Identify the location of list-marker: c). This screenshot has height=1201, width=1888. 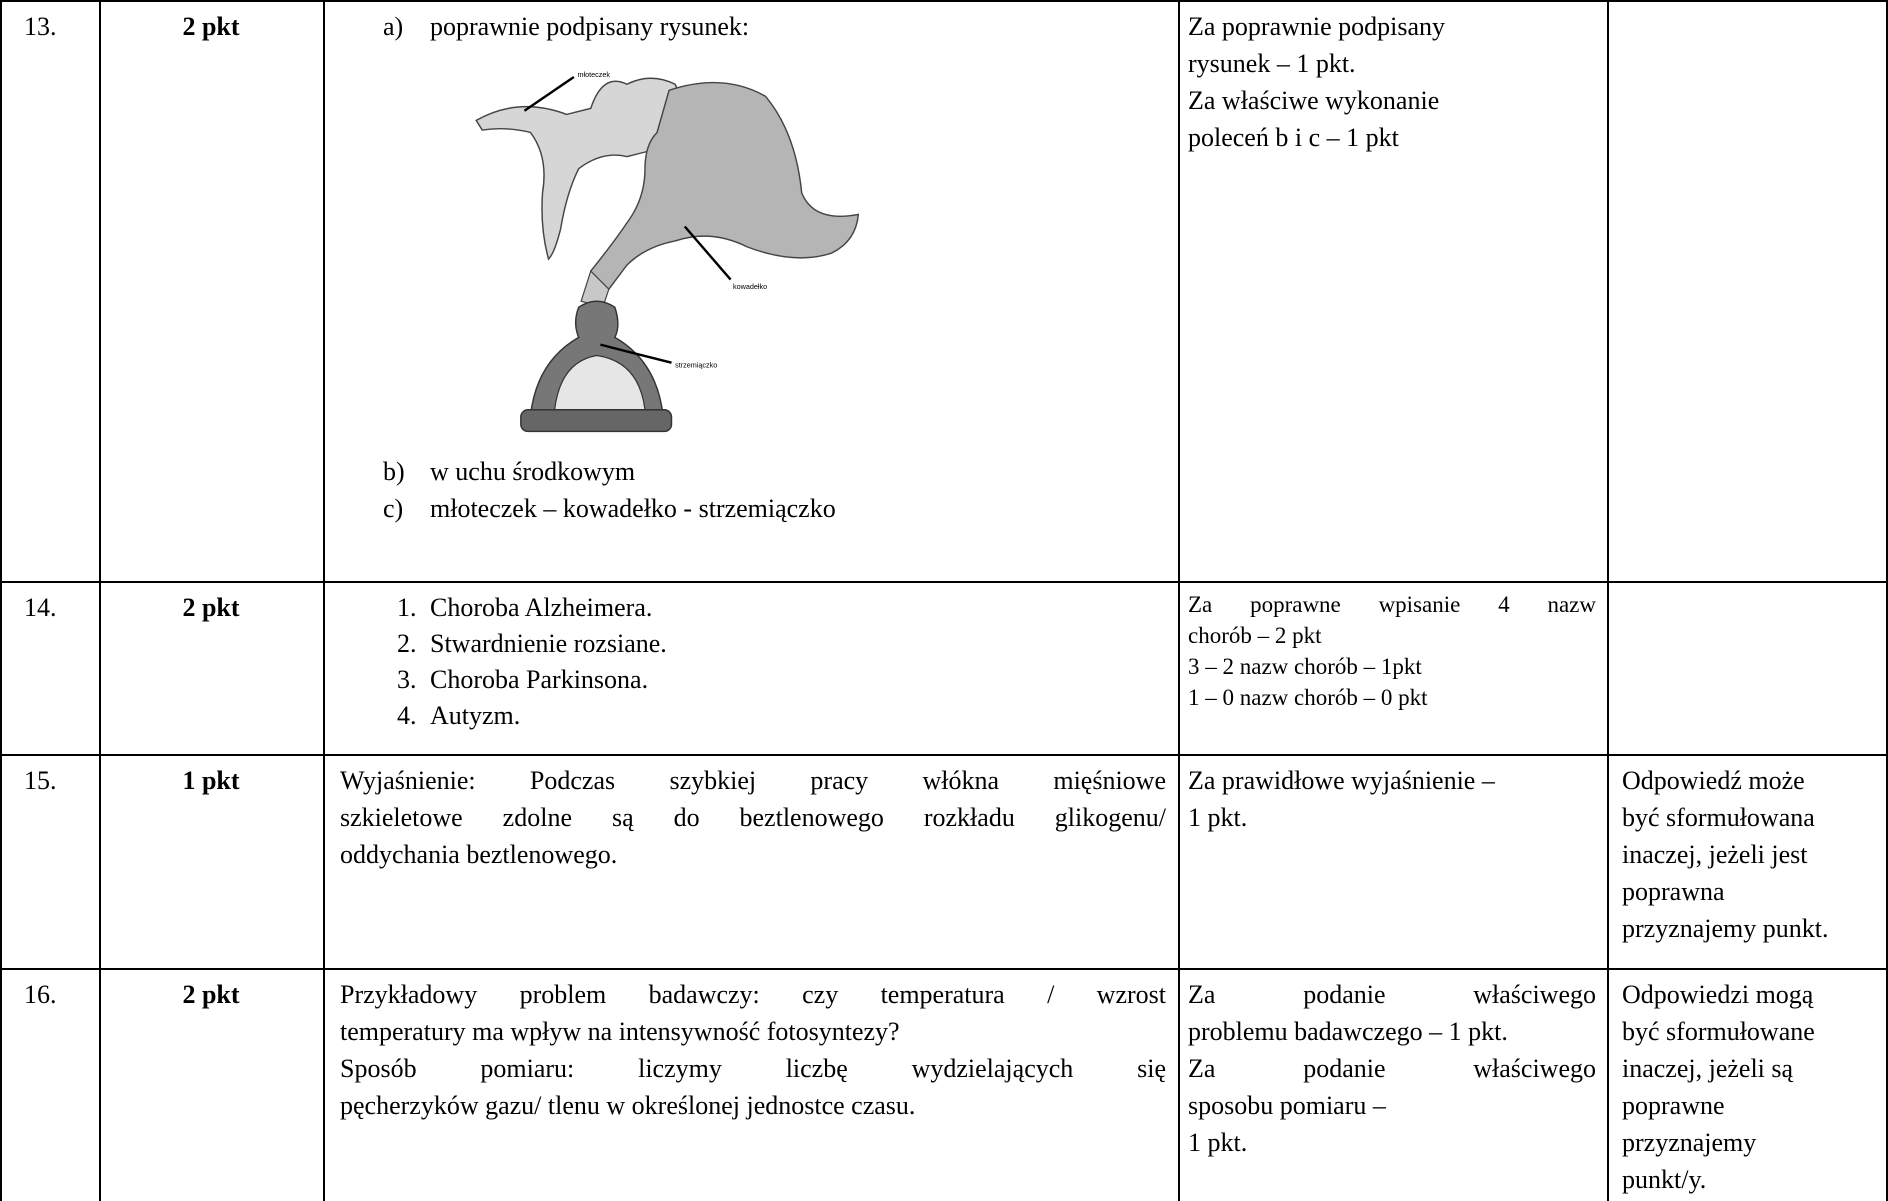
(393, 508).